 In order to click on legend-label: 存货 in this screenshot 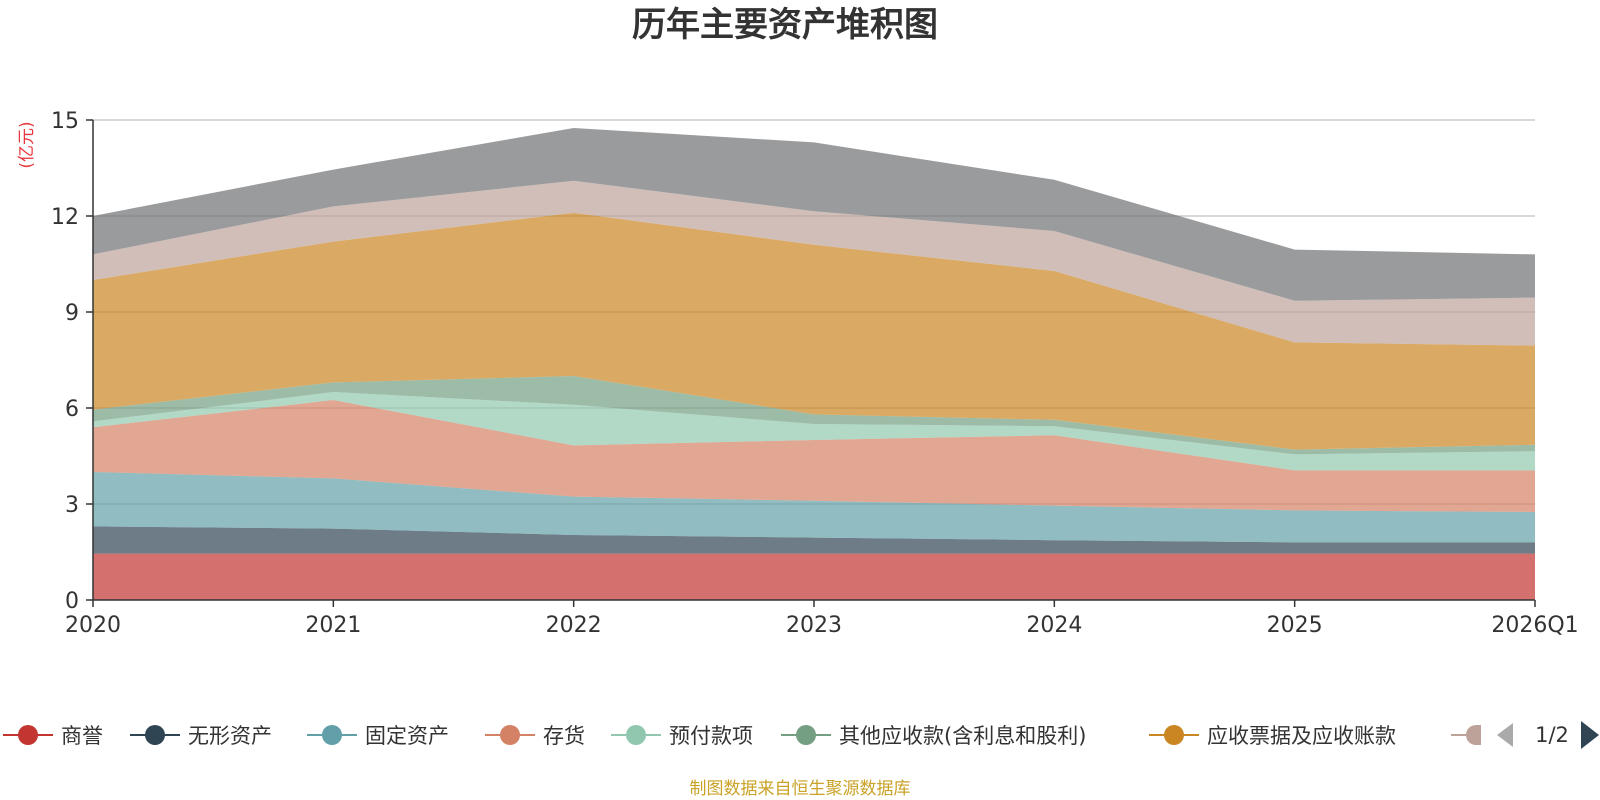, I will do `click(564, 736)`.